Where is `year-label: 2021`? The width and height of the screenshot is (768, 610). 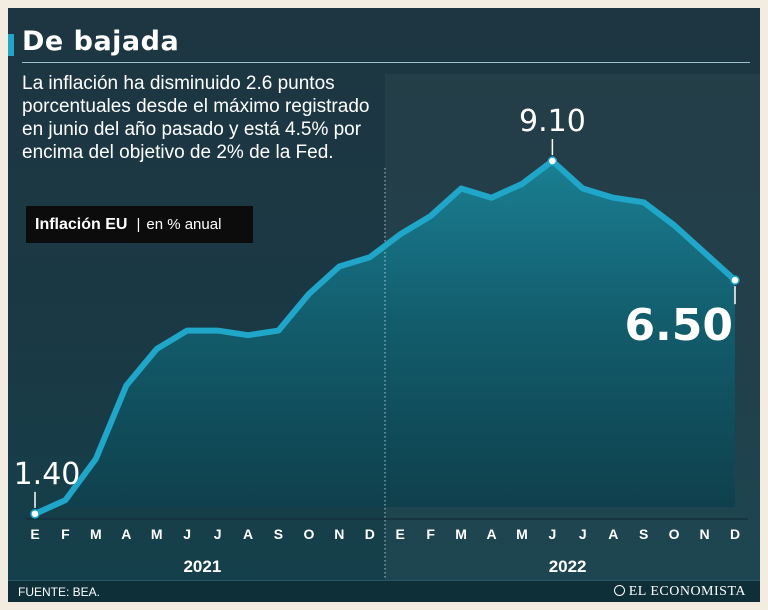
year-label: 2021 is located at coordinates (202, 566).